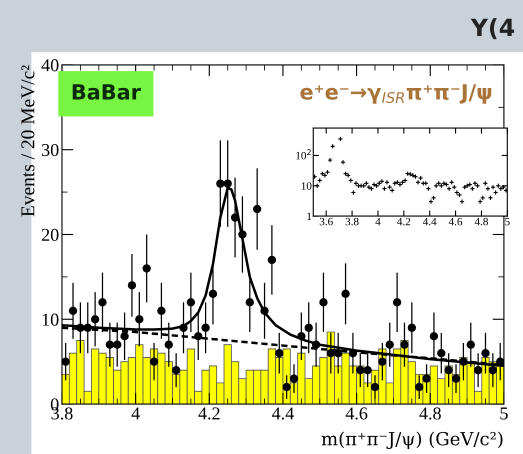 The width and height of the screenshot is (523, 454). Describe the element at coordinates (28, 141) in the screenshot. I see `y-axis-title: Events / 20 MeV/c²` at that location.